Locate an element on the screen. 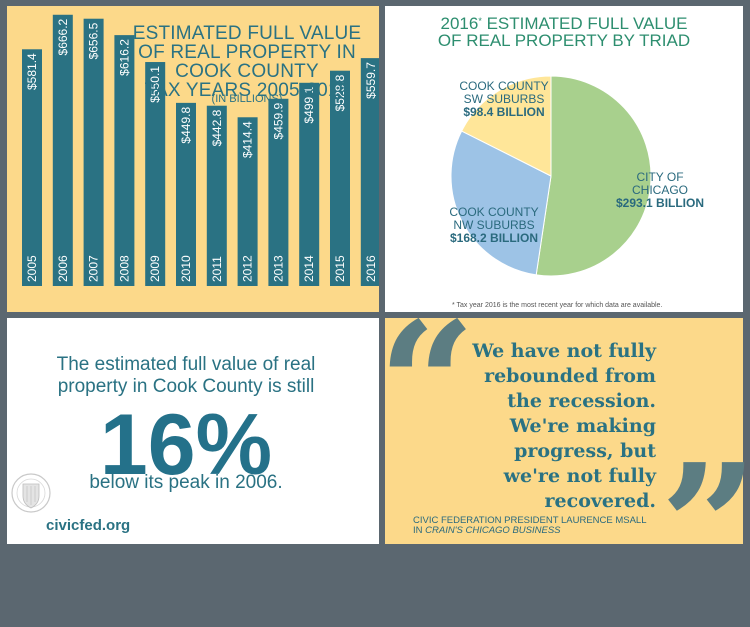 The height and width of the screenshot is (627, 750). pie-label-value: $168.2 BILLION is located at coordinates (494, 238).